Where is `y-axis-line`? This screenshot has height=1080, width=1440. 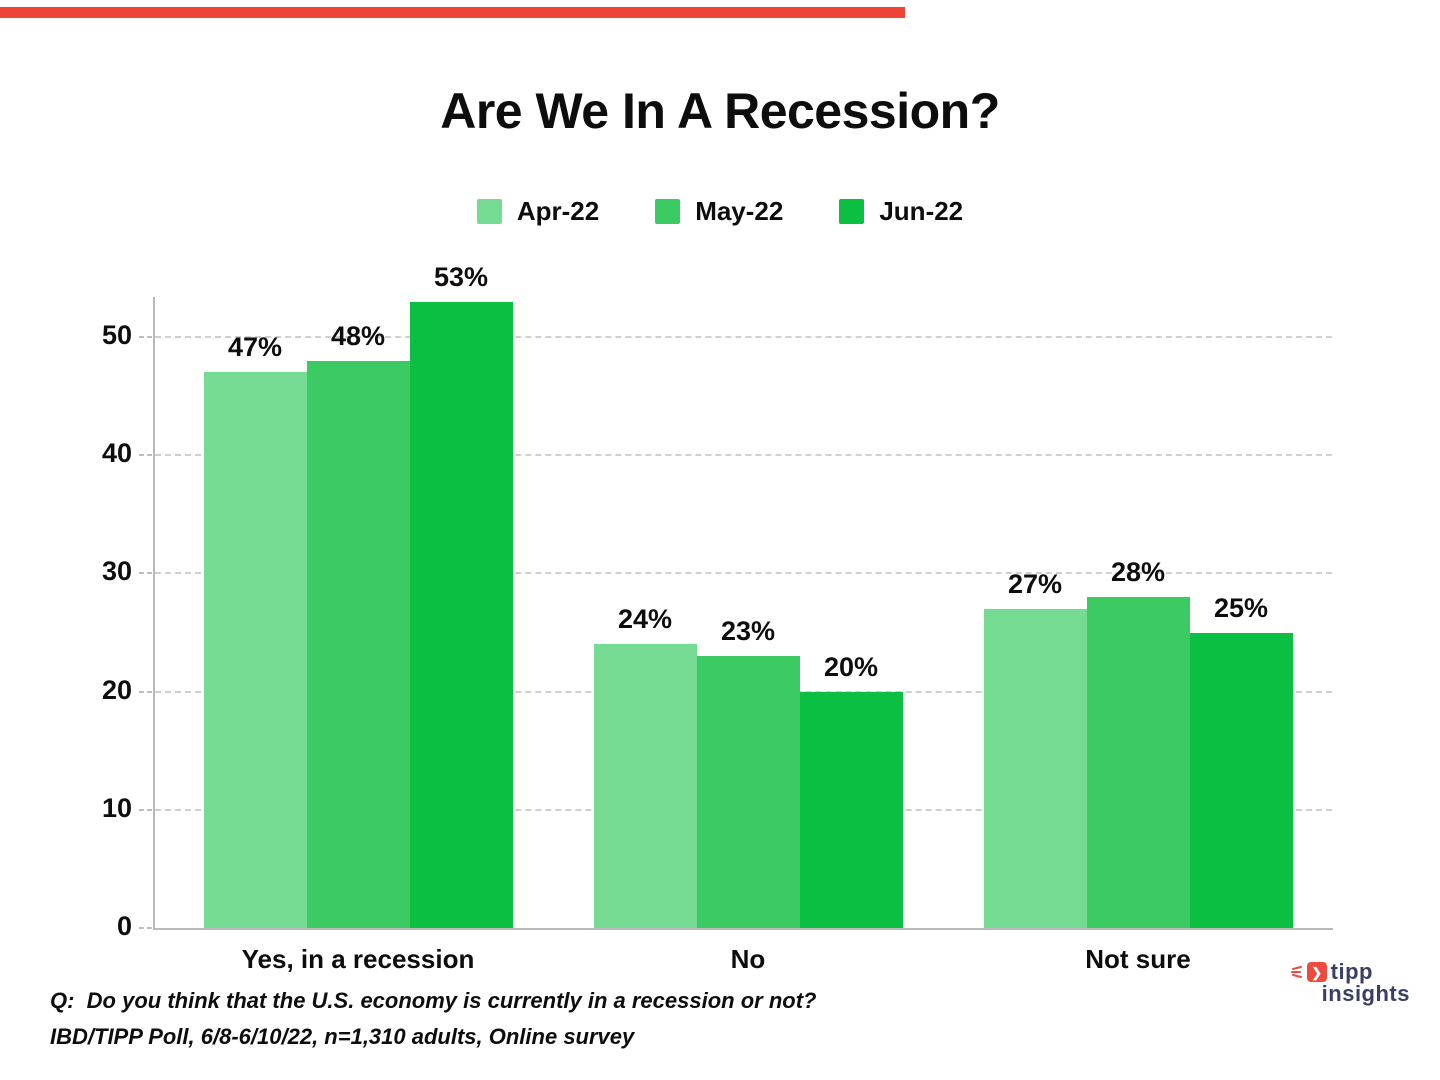
y-axis-line is located at coordinates (154, 612).